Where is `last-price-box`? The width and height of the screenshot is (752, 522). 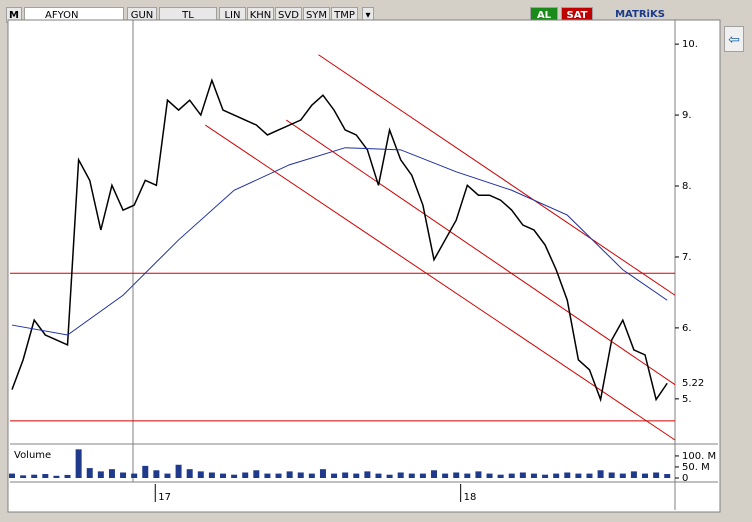
last-price-box is located at coordinates (694, 383).